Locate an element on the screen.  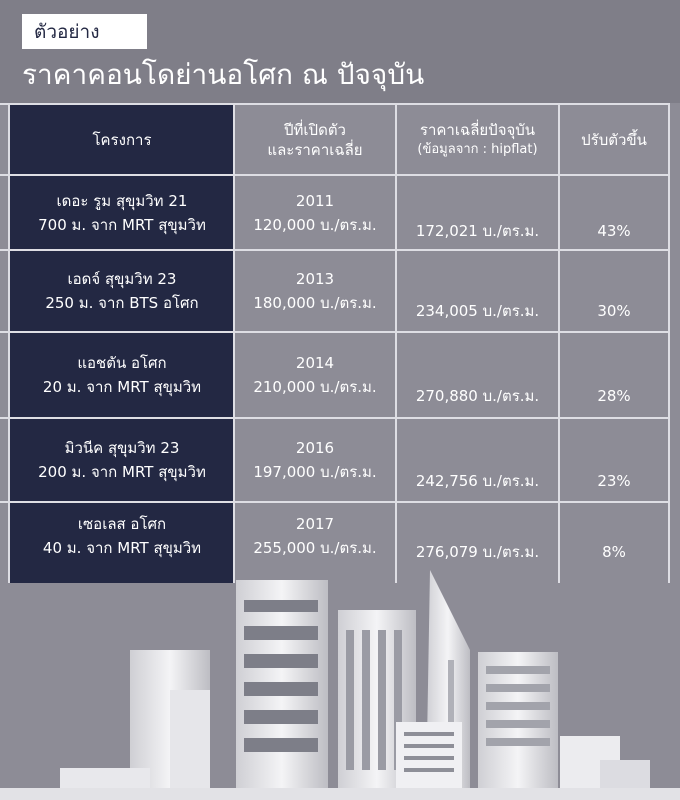
table-row-launch: 2017 255,000 บ./ตร.ม. is located at coordinates (315, 536).